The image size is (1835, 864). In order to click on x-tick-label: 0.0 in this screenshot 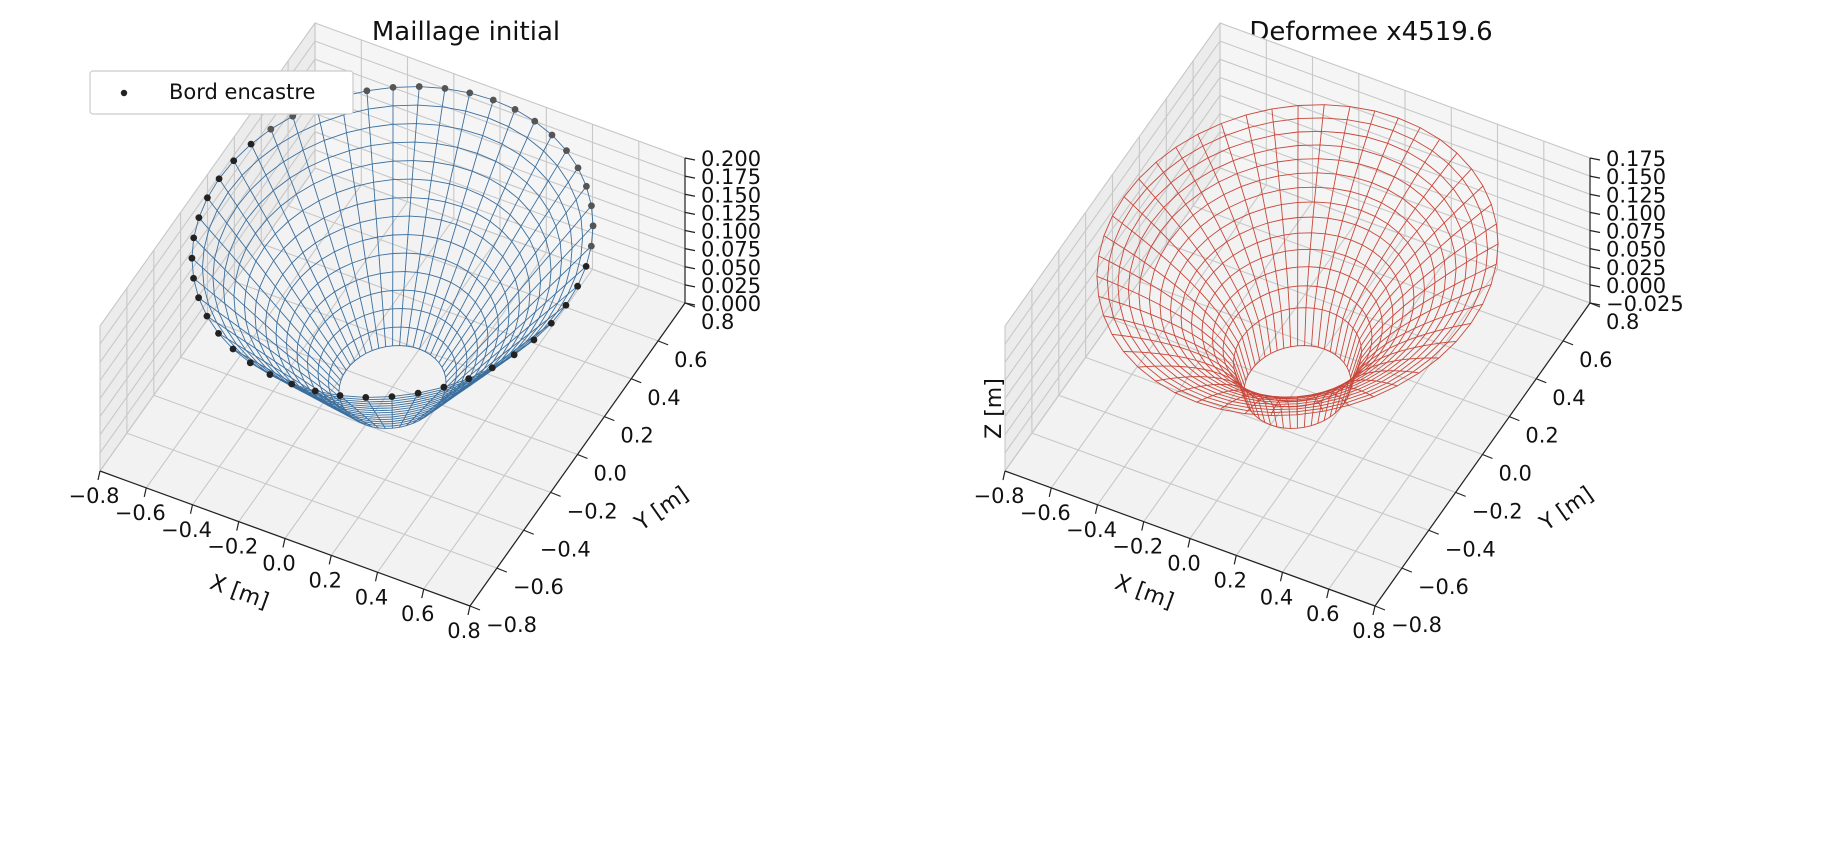, I will do `click(278, 564)`.